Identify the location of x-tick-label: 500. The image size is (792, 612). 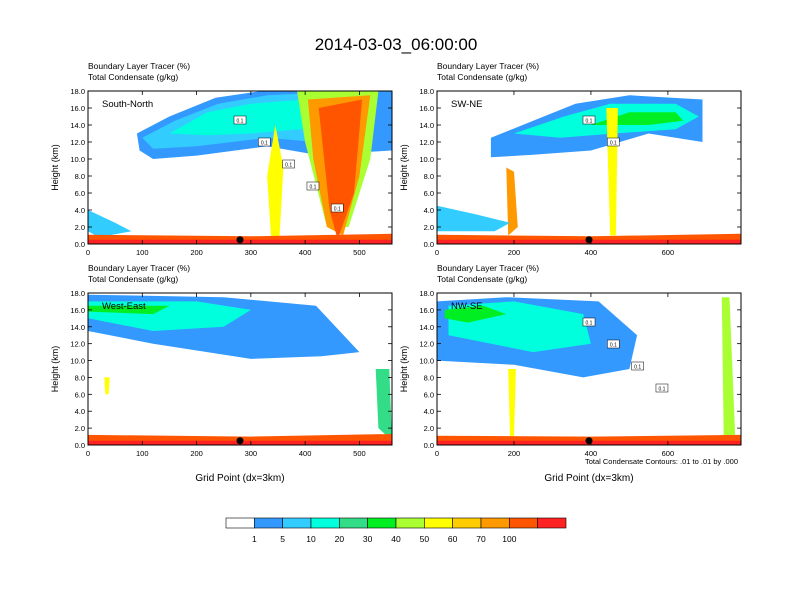
(359, 252).